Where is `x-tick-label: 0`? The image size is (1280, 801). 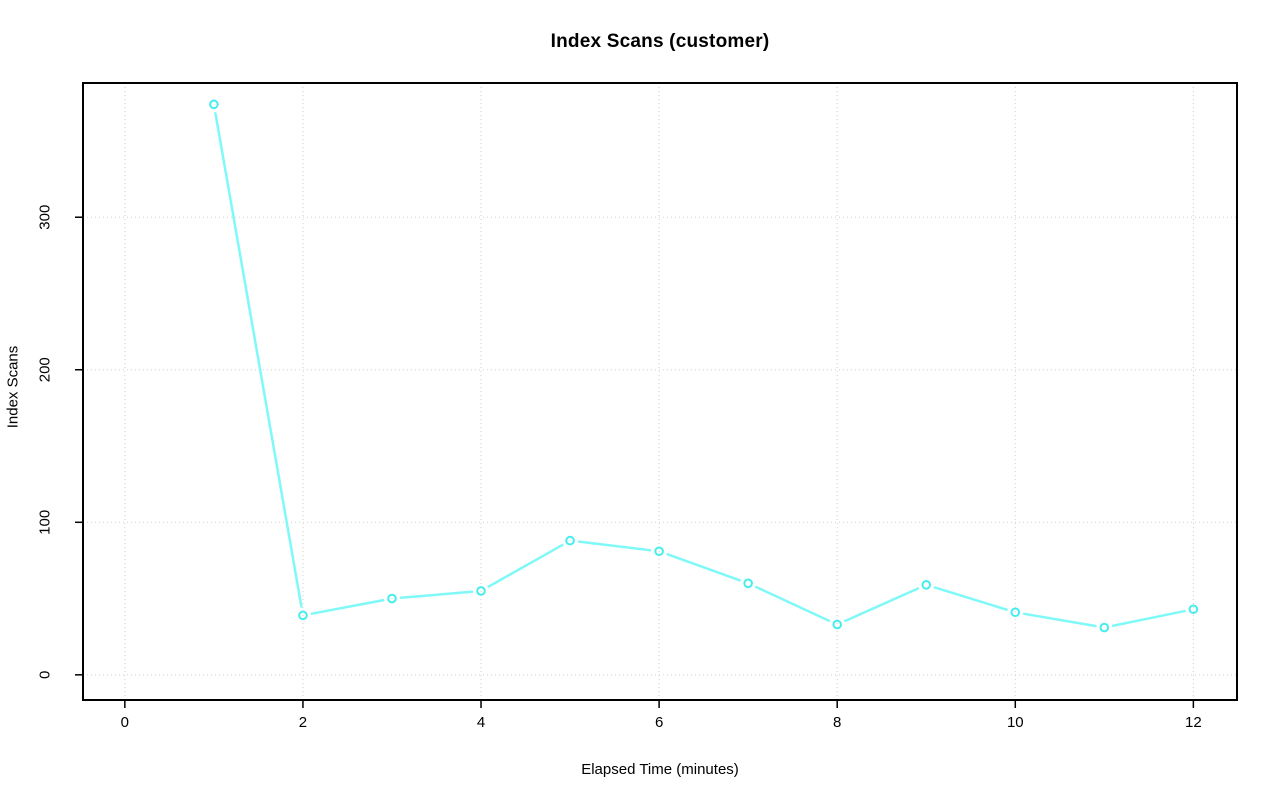 x-tick-label: 0 is located at coordinates (125, 722).